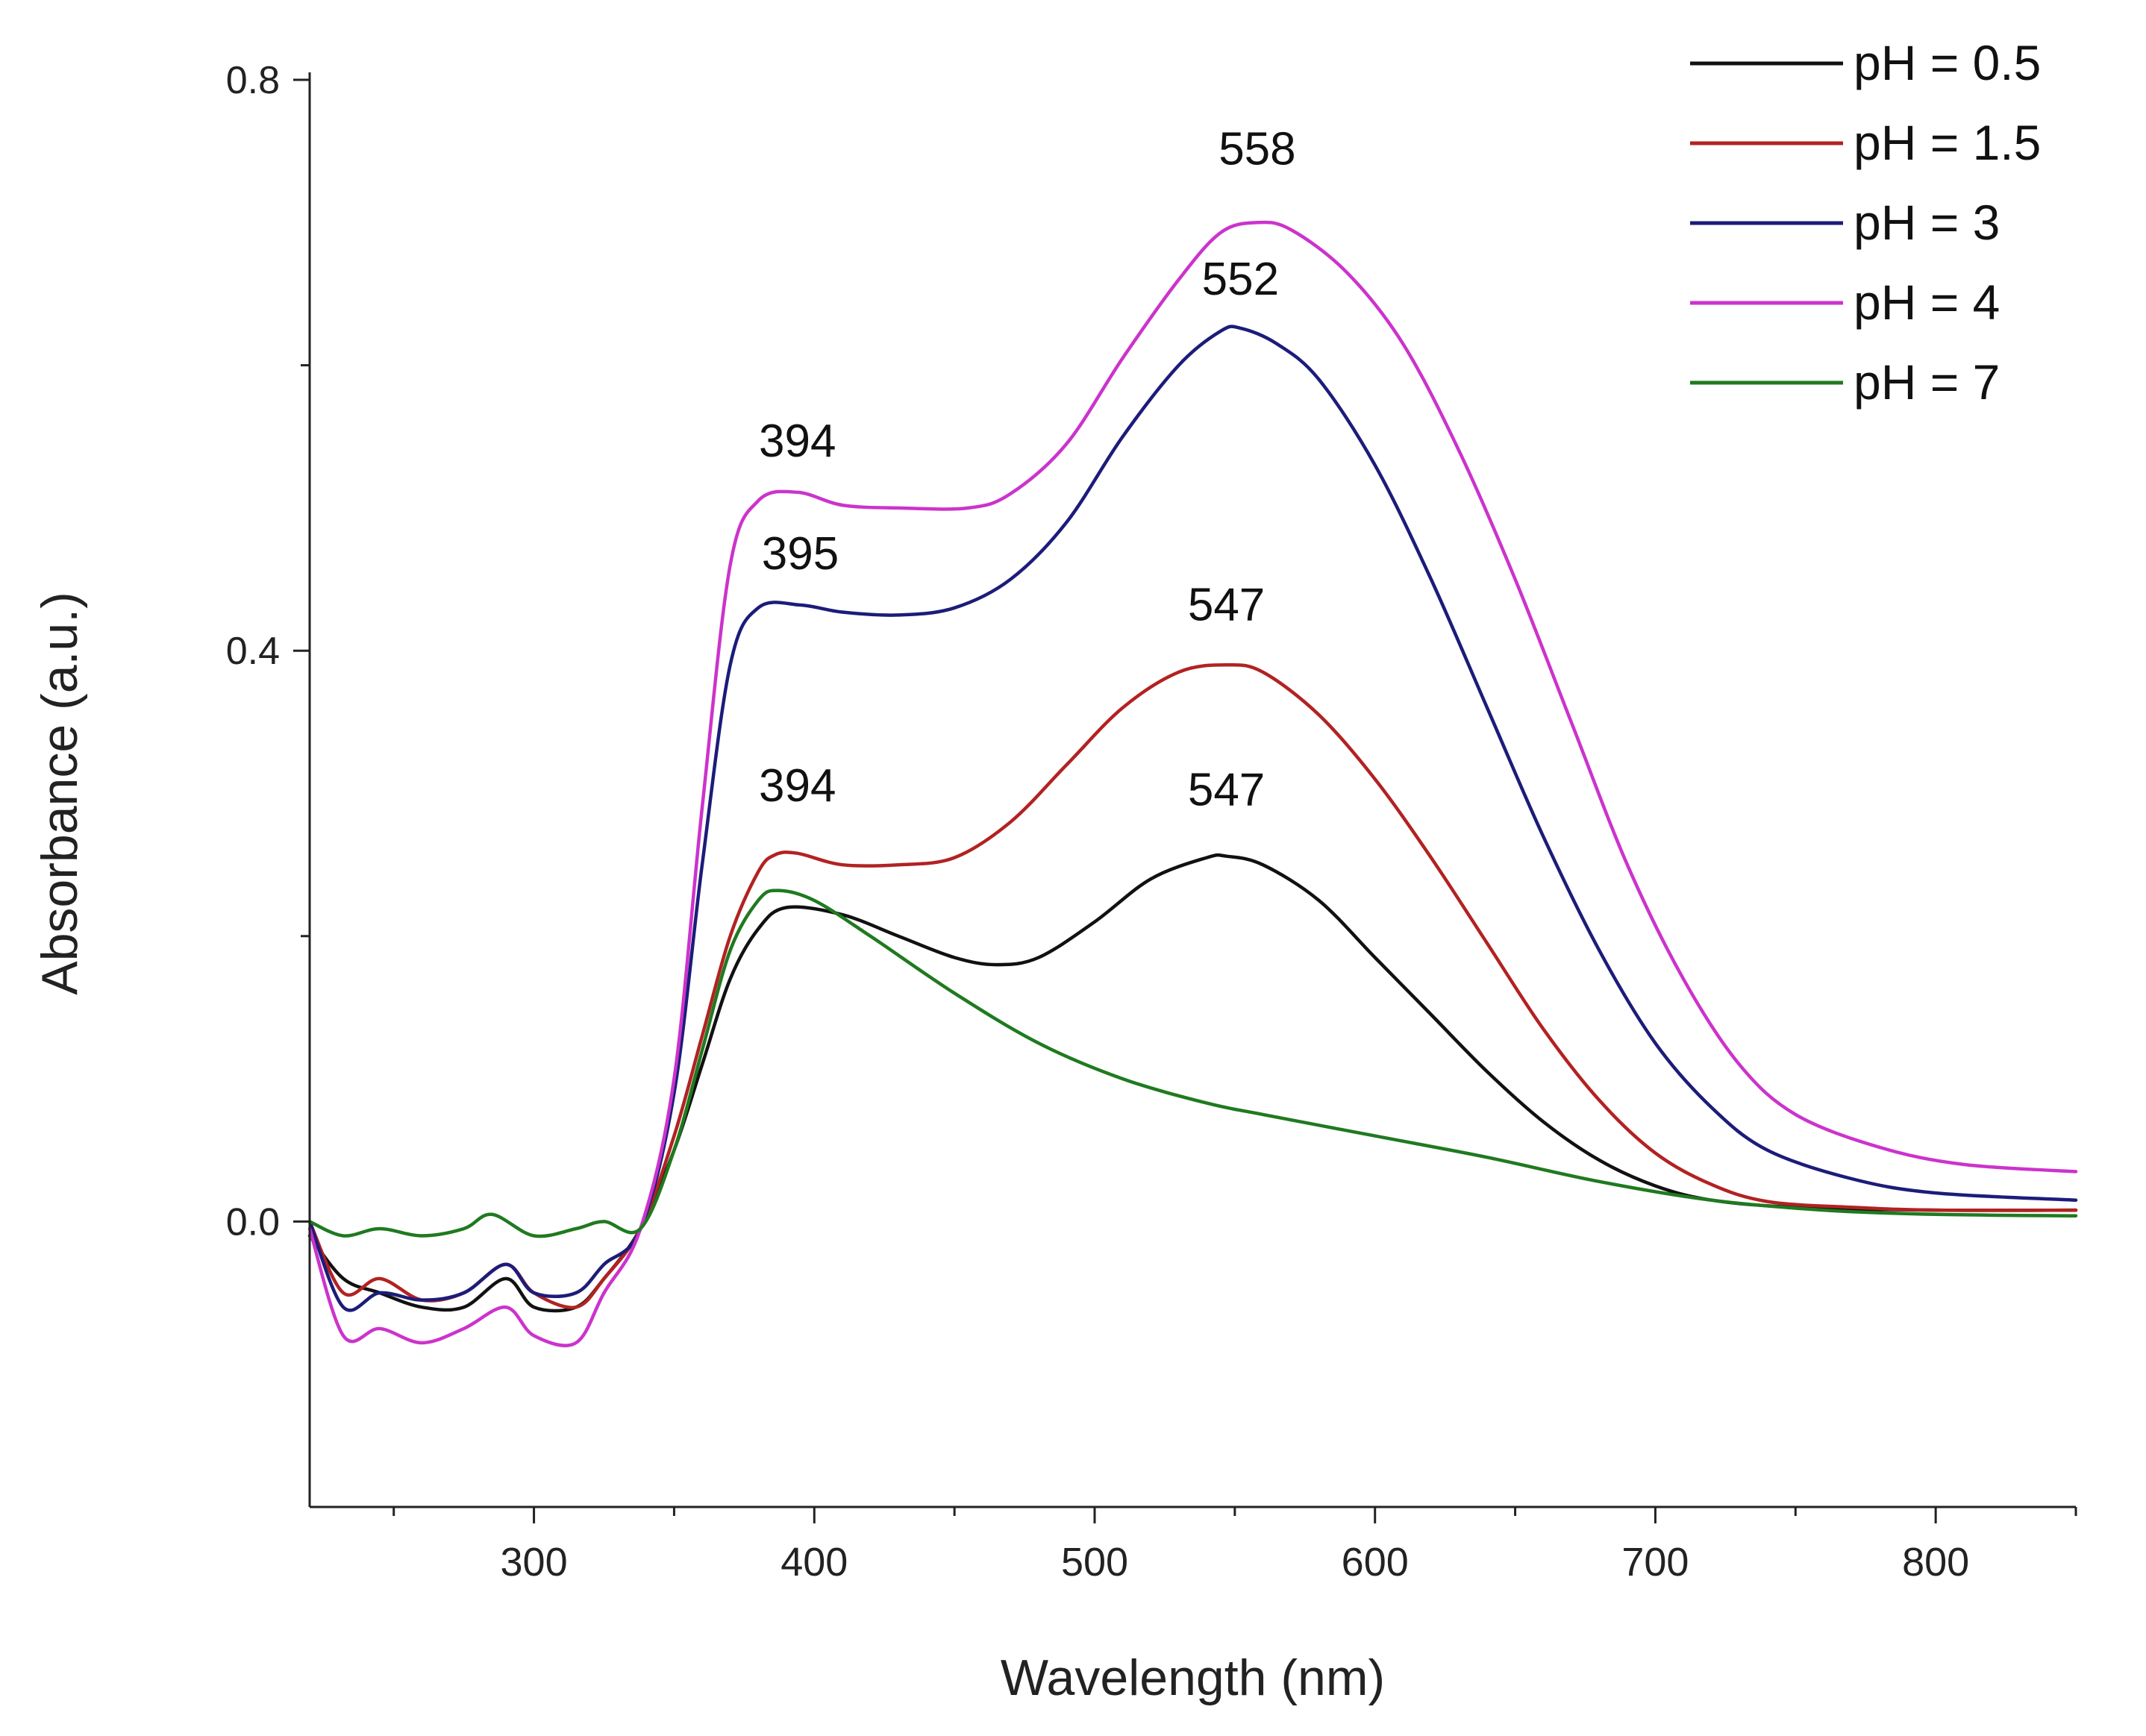 The height and width of the screenshot is (1736, 2146). What do you see at coordinates (253, 652) in the screenshot?
I see `y-tick-label: 0.4` at bounding box center [253, 652].